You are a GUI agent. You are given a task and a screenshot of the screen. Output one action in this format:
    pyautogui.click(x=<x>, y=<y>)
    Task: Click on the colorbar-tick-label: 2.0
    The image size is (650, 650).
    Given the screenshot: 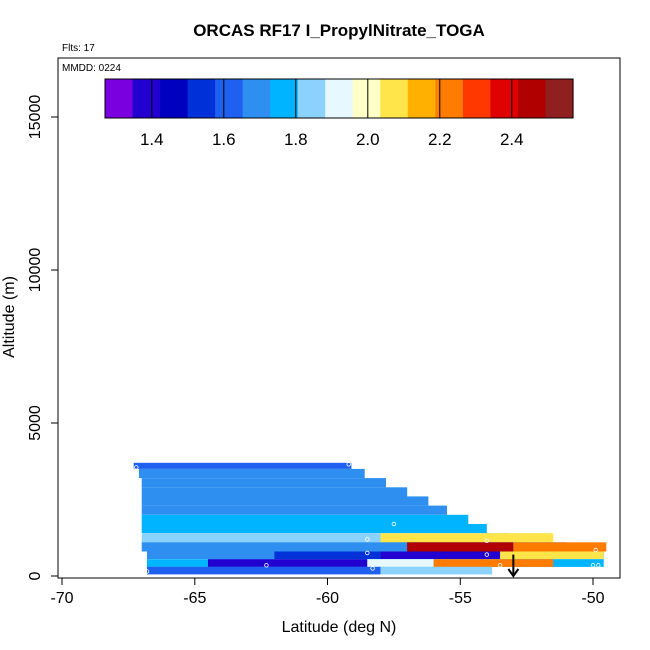 What is the action you would take?
    pyautogui.click(x=368, y=139)
    